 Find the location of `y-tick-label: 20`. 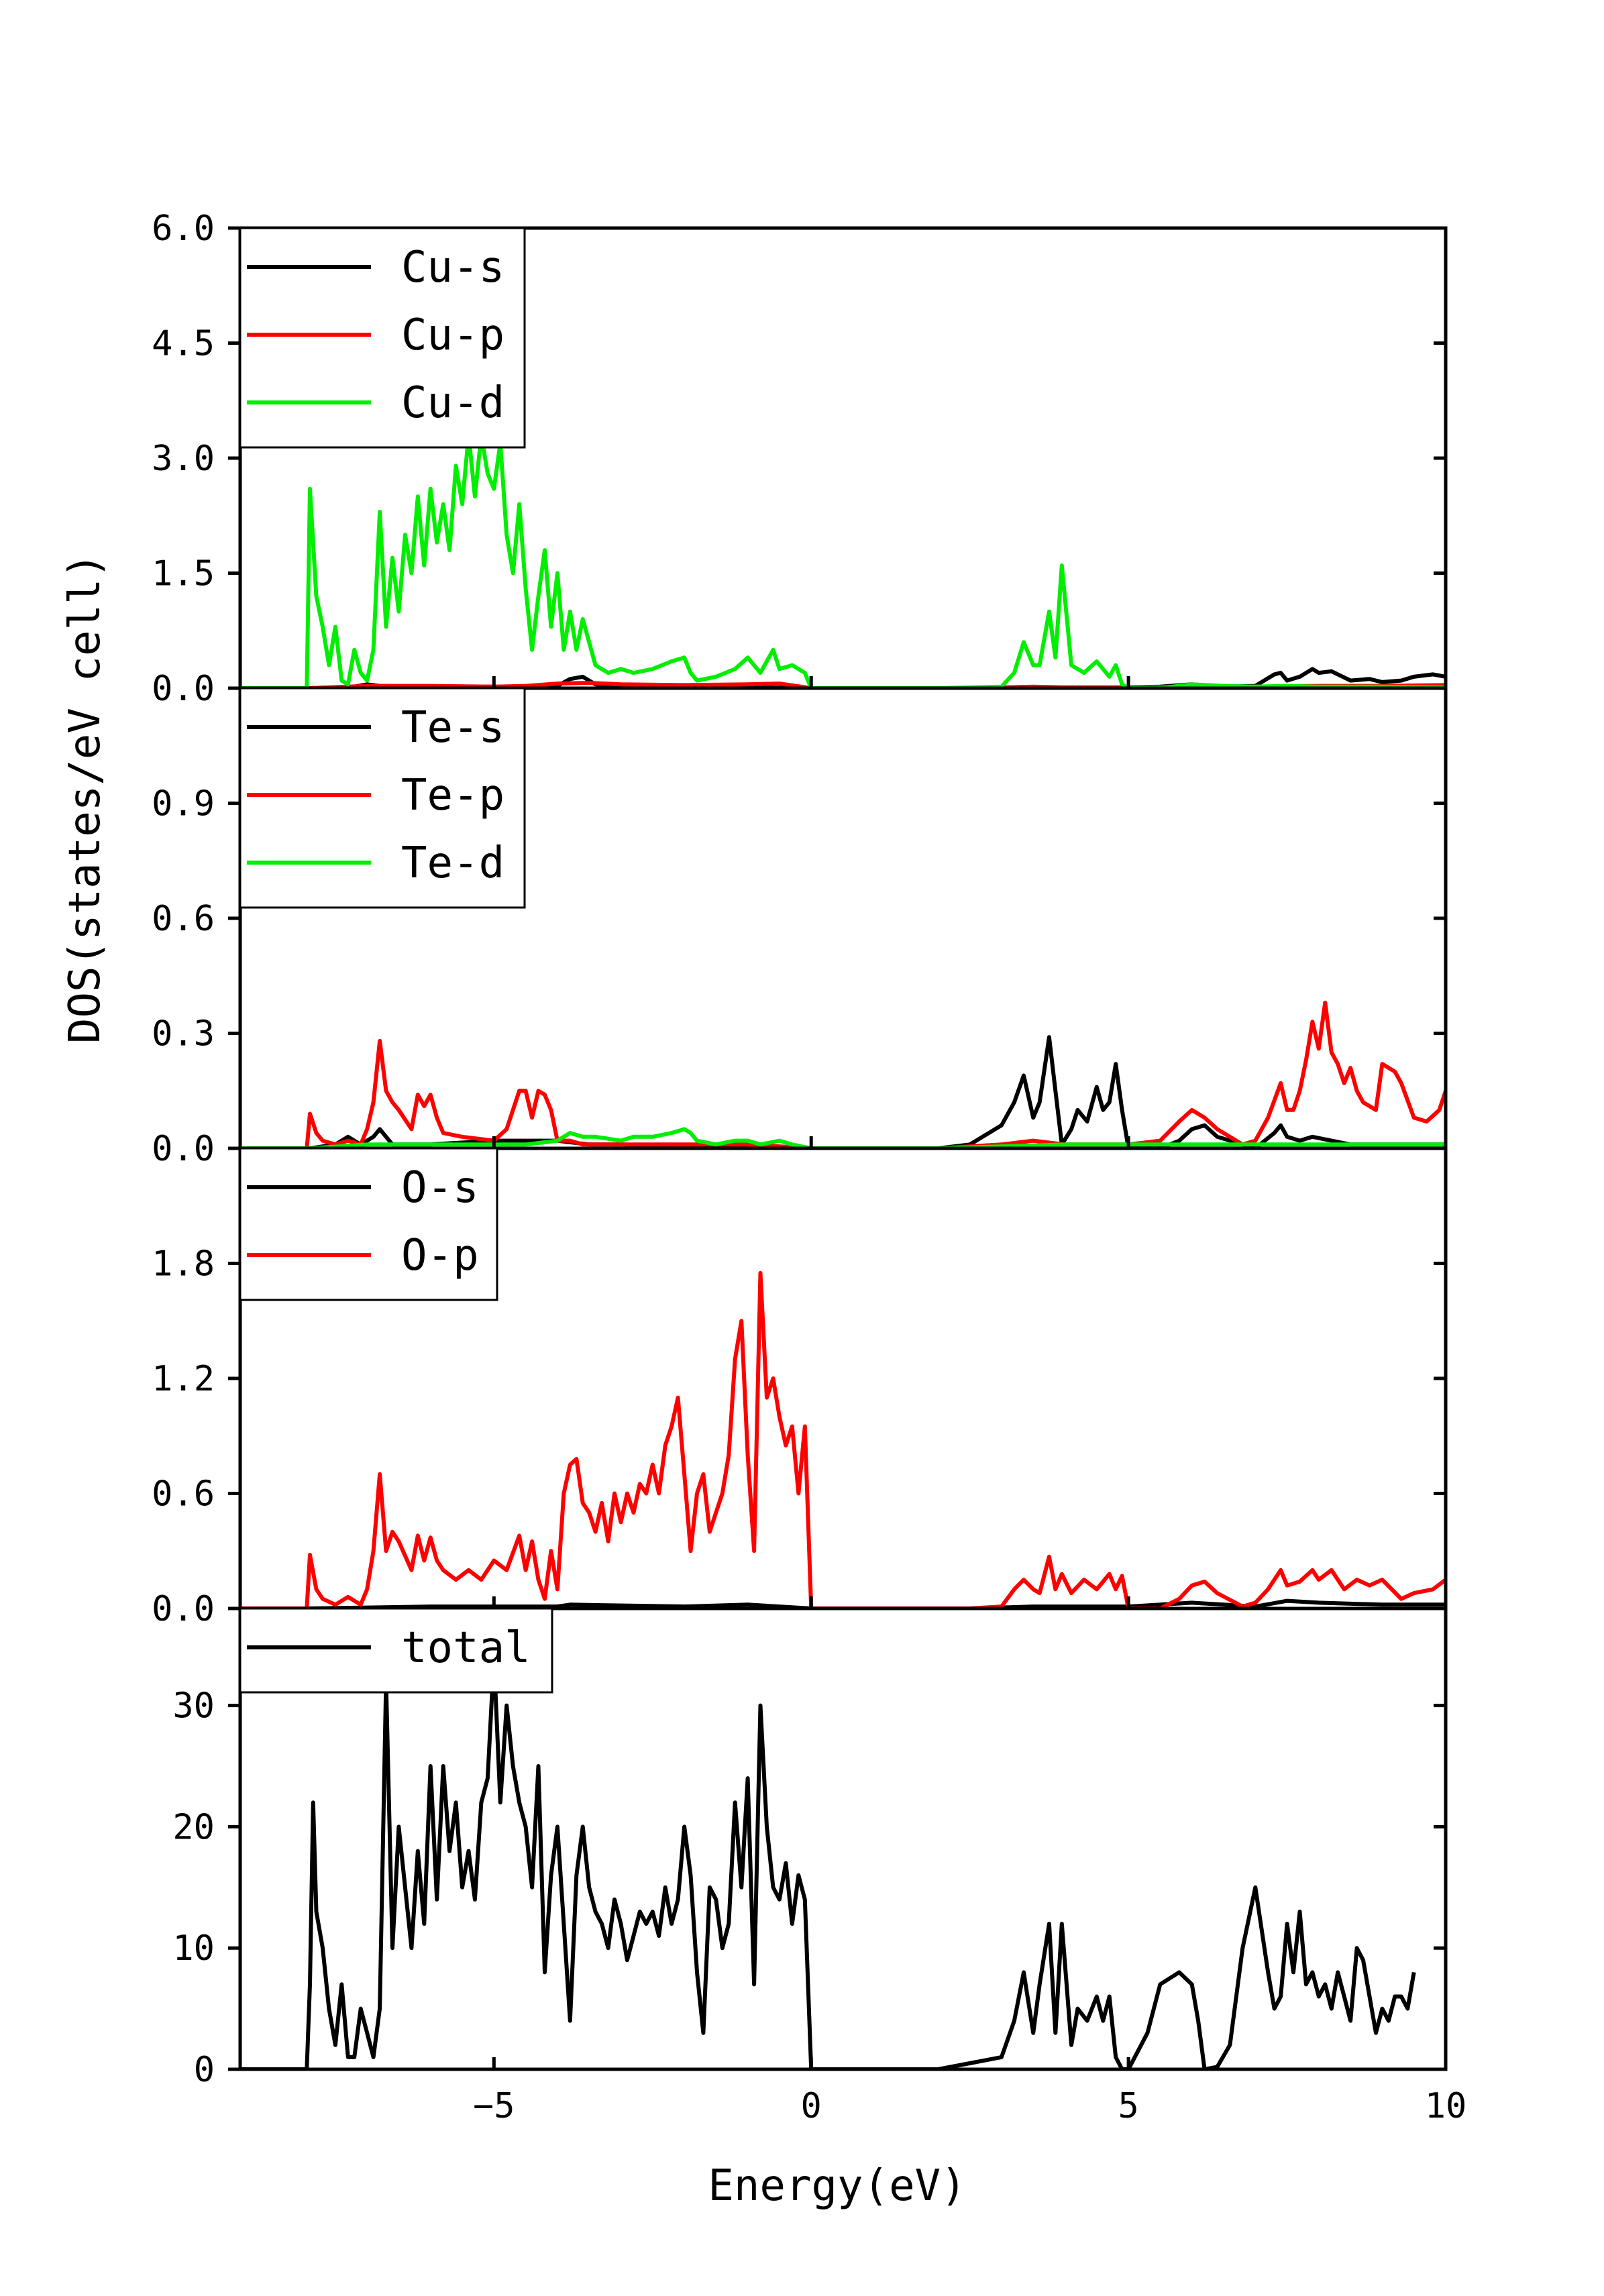

y-tick-label: 20 is located at coordinates (193, 1827).